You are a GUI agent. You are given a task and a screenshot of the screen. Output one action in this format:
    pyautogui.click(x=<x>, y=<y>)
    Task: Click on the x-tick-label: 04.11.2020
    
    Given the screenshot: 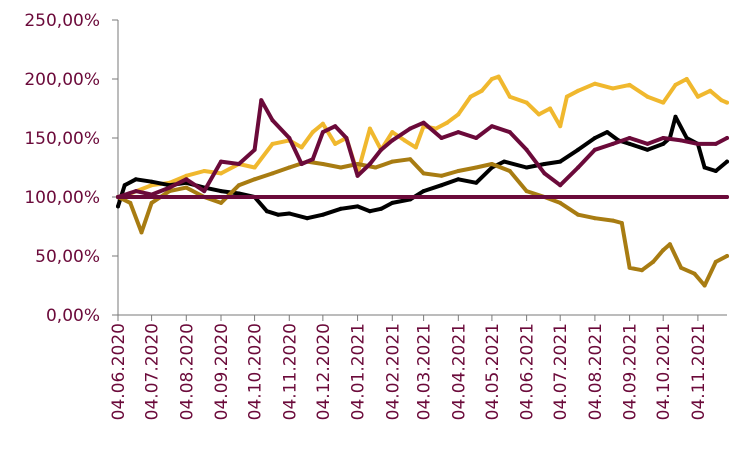 What is the action you would take?
    pyautogui.click(x=290, y=371)
    